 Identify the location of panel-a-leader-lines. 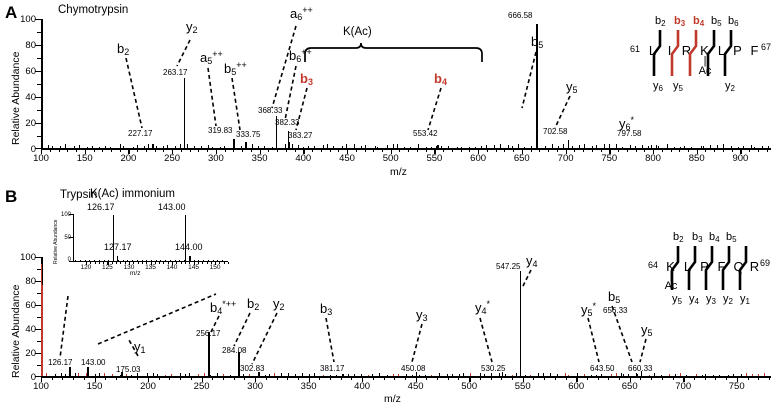
(348, 78).